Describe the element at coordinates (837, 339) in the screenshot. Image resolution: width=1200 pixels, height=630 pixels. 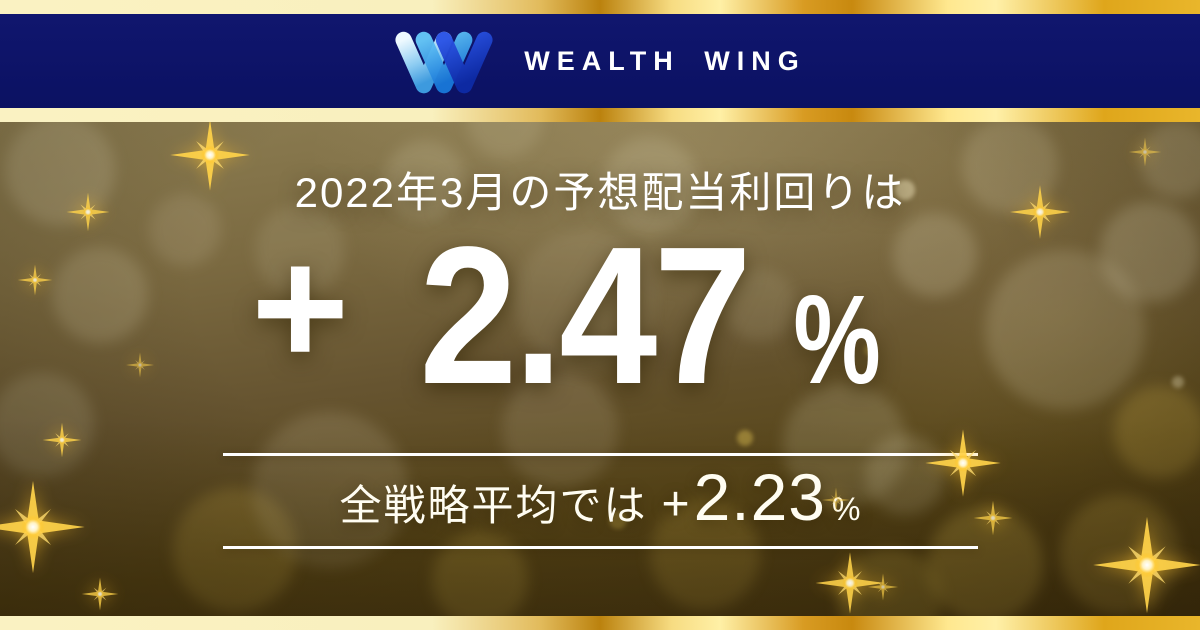
I see `dividend-yield-unit: %` at that location.